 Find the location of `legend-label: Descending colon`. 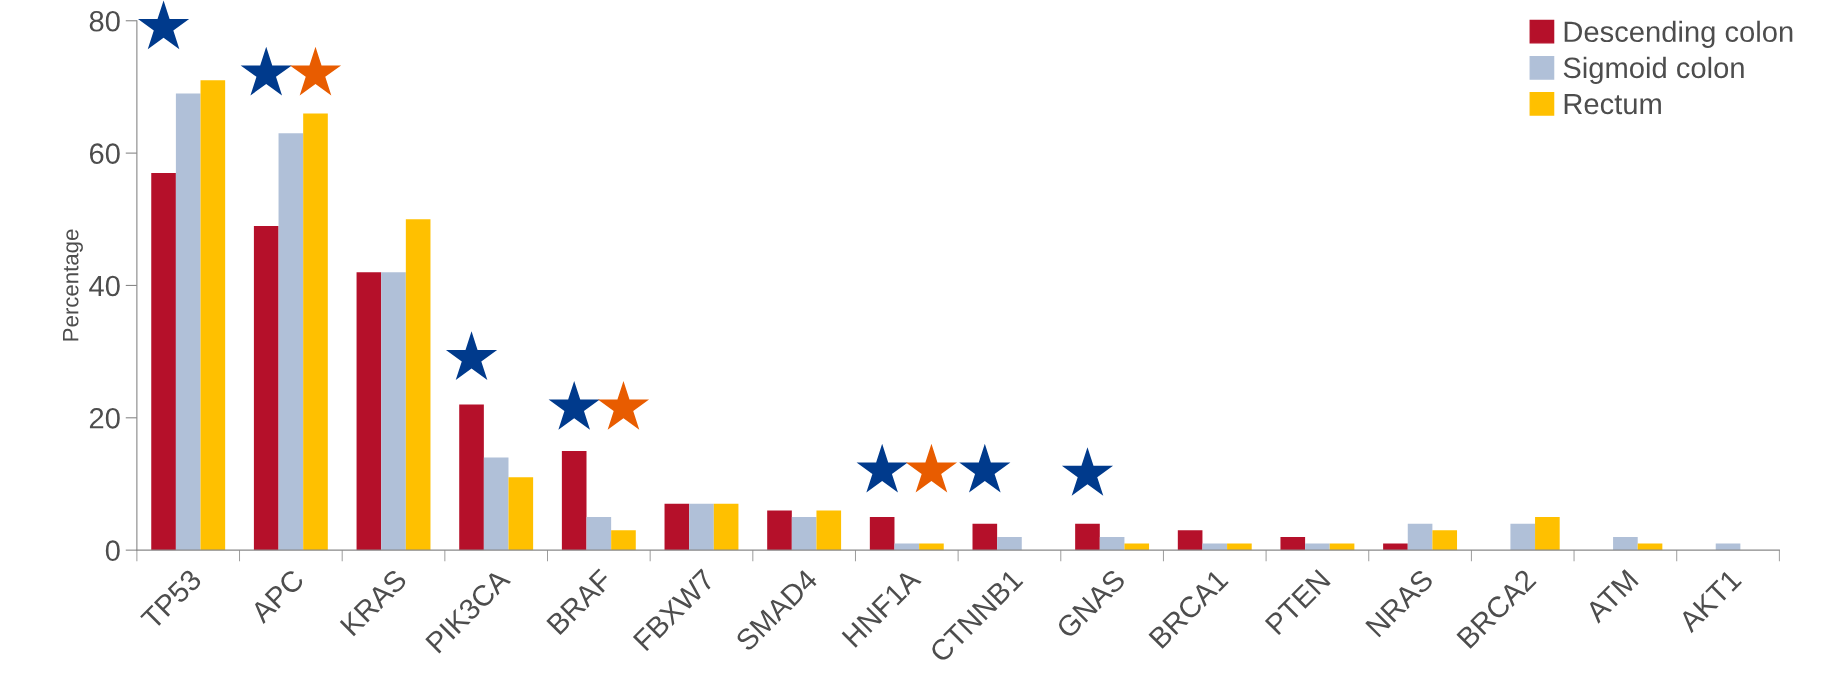

legend-label: Descending colon is located at coordinates (1678, 34).